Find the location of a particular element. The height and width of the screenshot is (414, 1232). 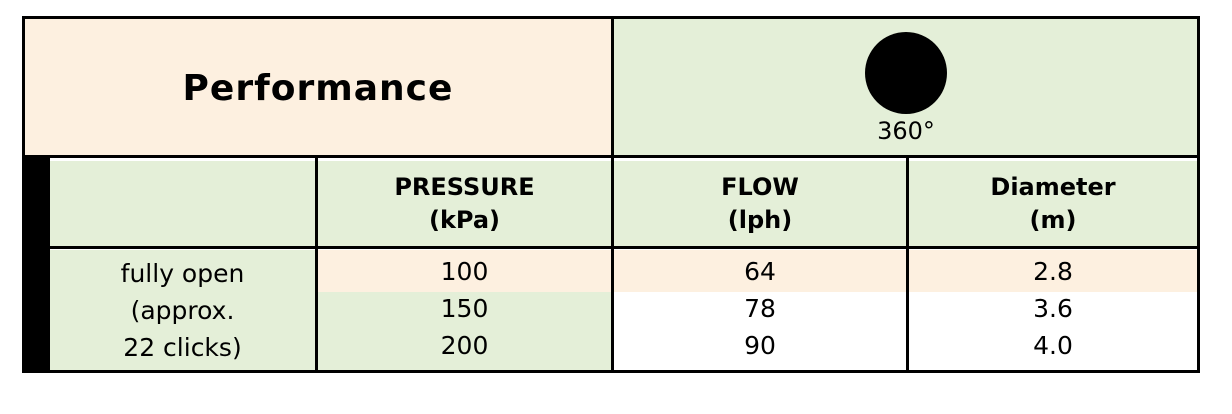

header-pressure-line1: PRESSURE is located at coordinates (464, 187).